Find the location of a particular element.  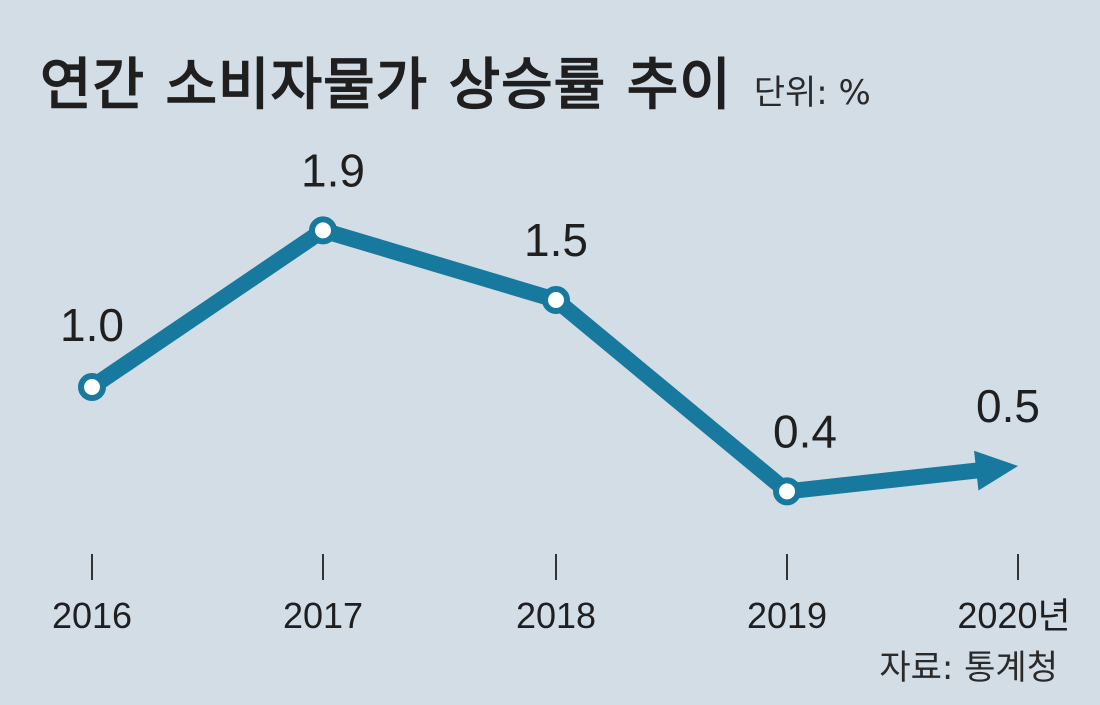

data-point-2018 is located at coordinates (556, 300).